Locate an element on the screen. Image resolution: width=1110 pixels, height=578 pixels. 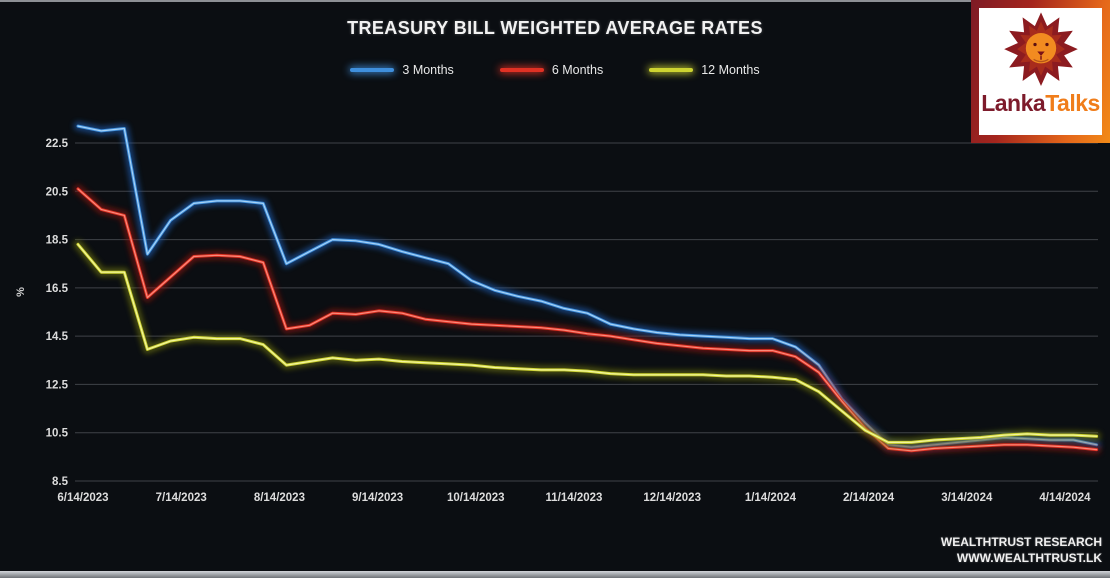
y-tick-label: 10.5 is located at coordinates (57, 434).